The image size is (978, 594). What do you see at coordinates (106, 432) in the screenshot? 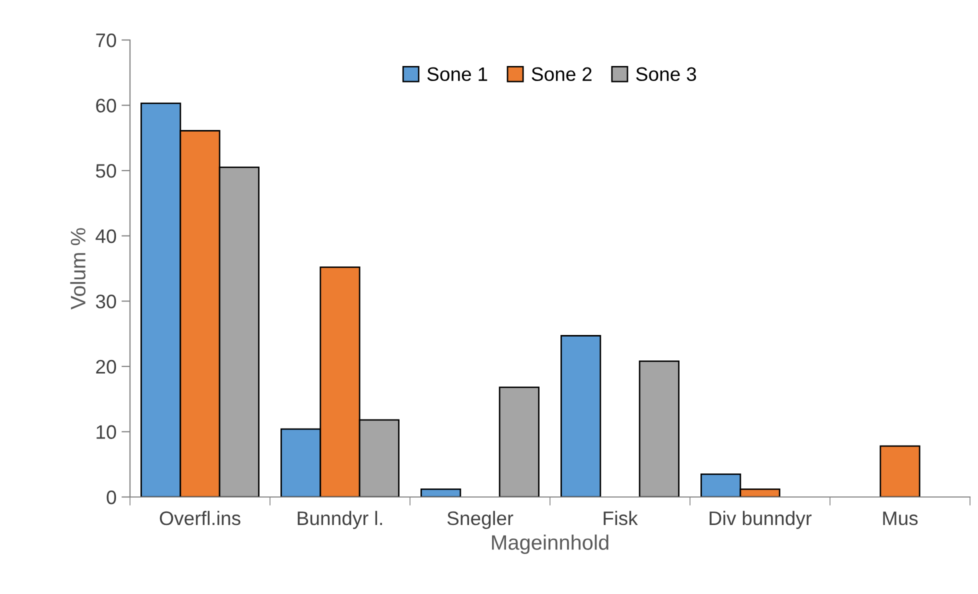
I see `y-tick-label: 10` at bounding box center [106, 432].